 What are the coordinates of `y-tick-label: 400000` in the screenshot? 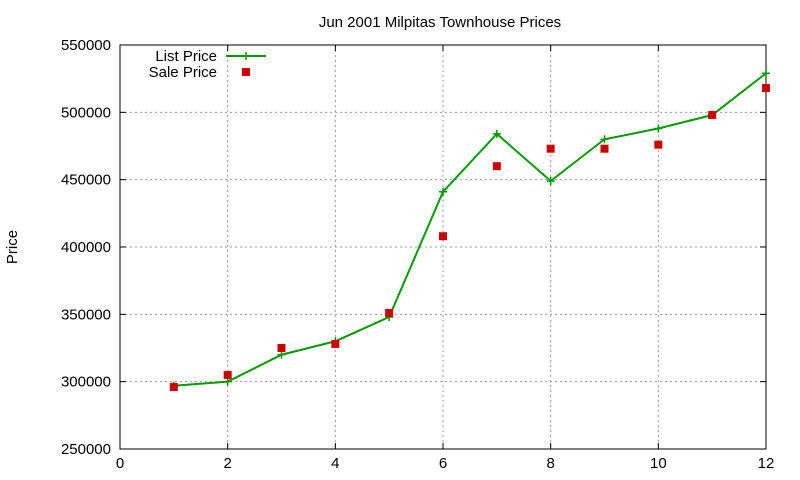 It's located at (86, 247).